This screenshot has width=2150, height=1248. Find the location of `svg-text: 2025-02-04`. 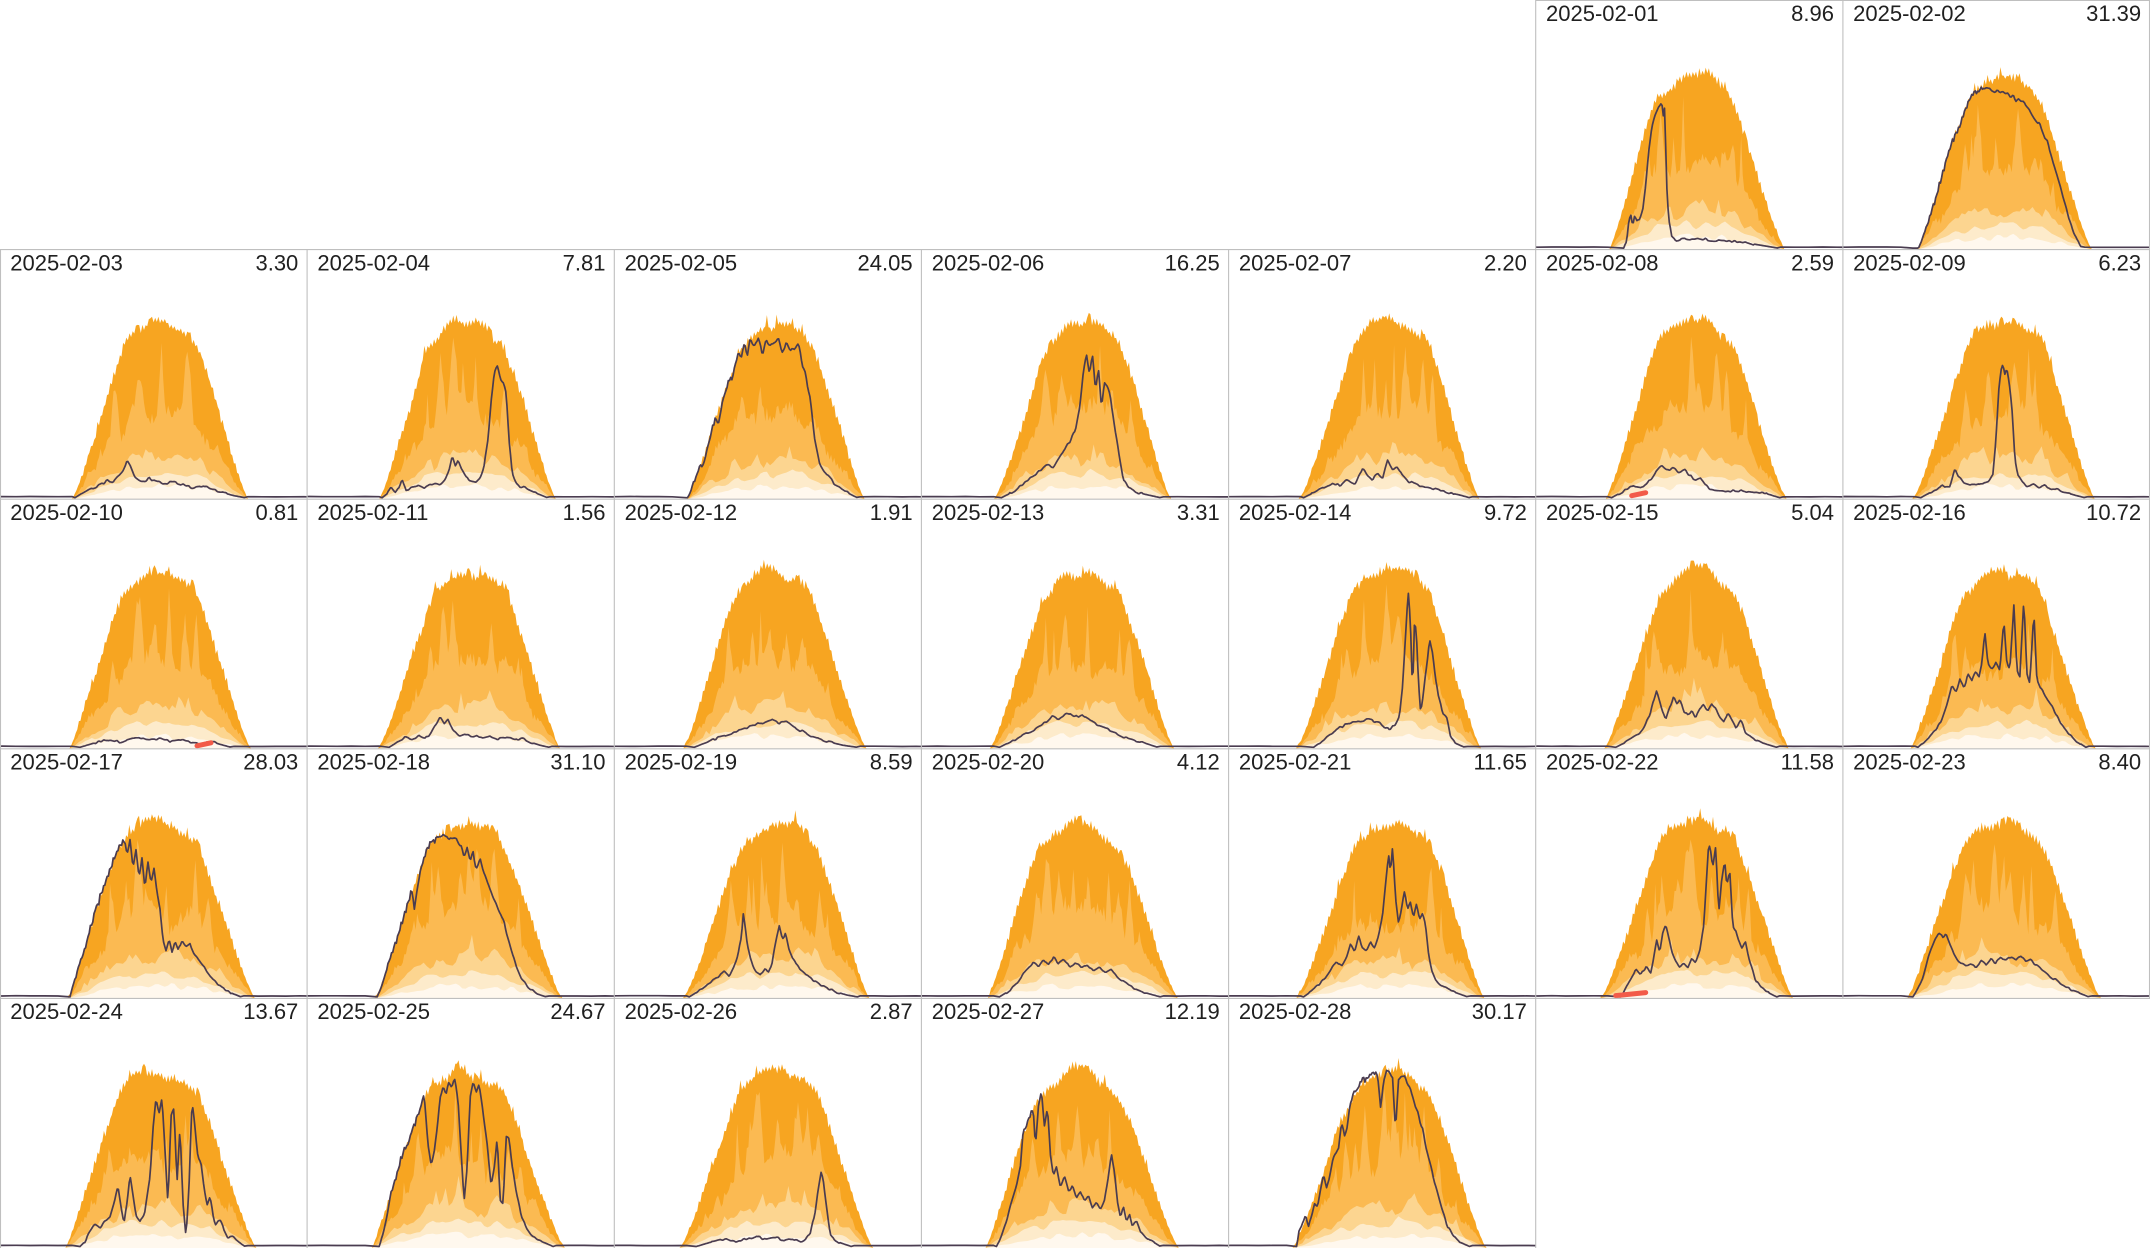

svg-text: 2025-02-04 is located at coordinates (373, 262).